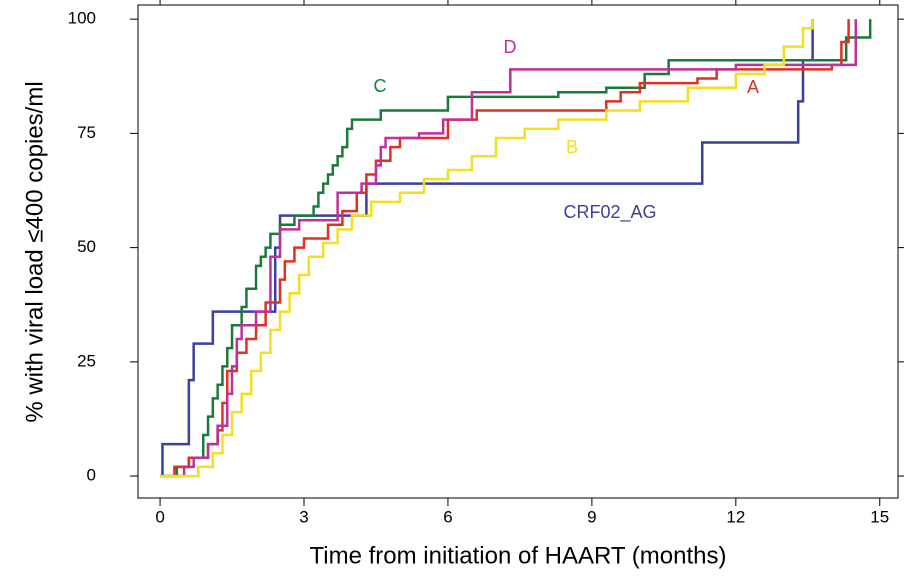  I want to click on x-tick-label: 3, so click(303, 516).